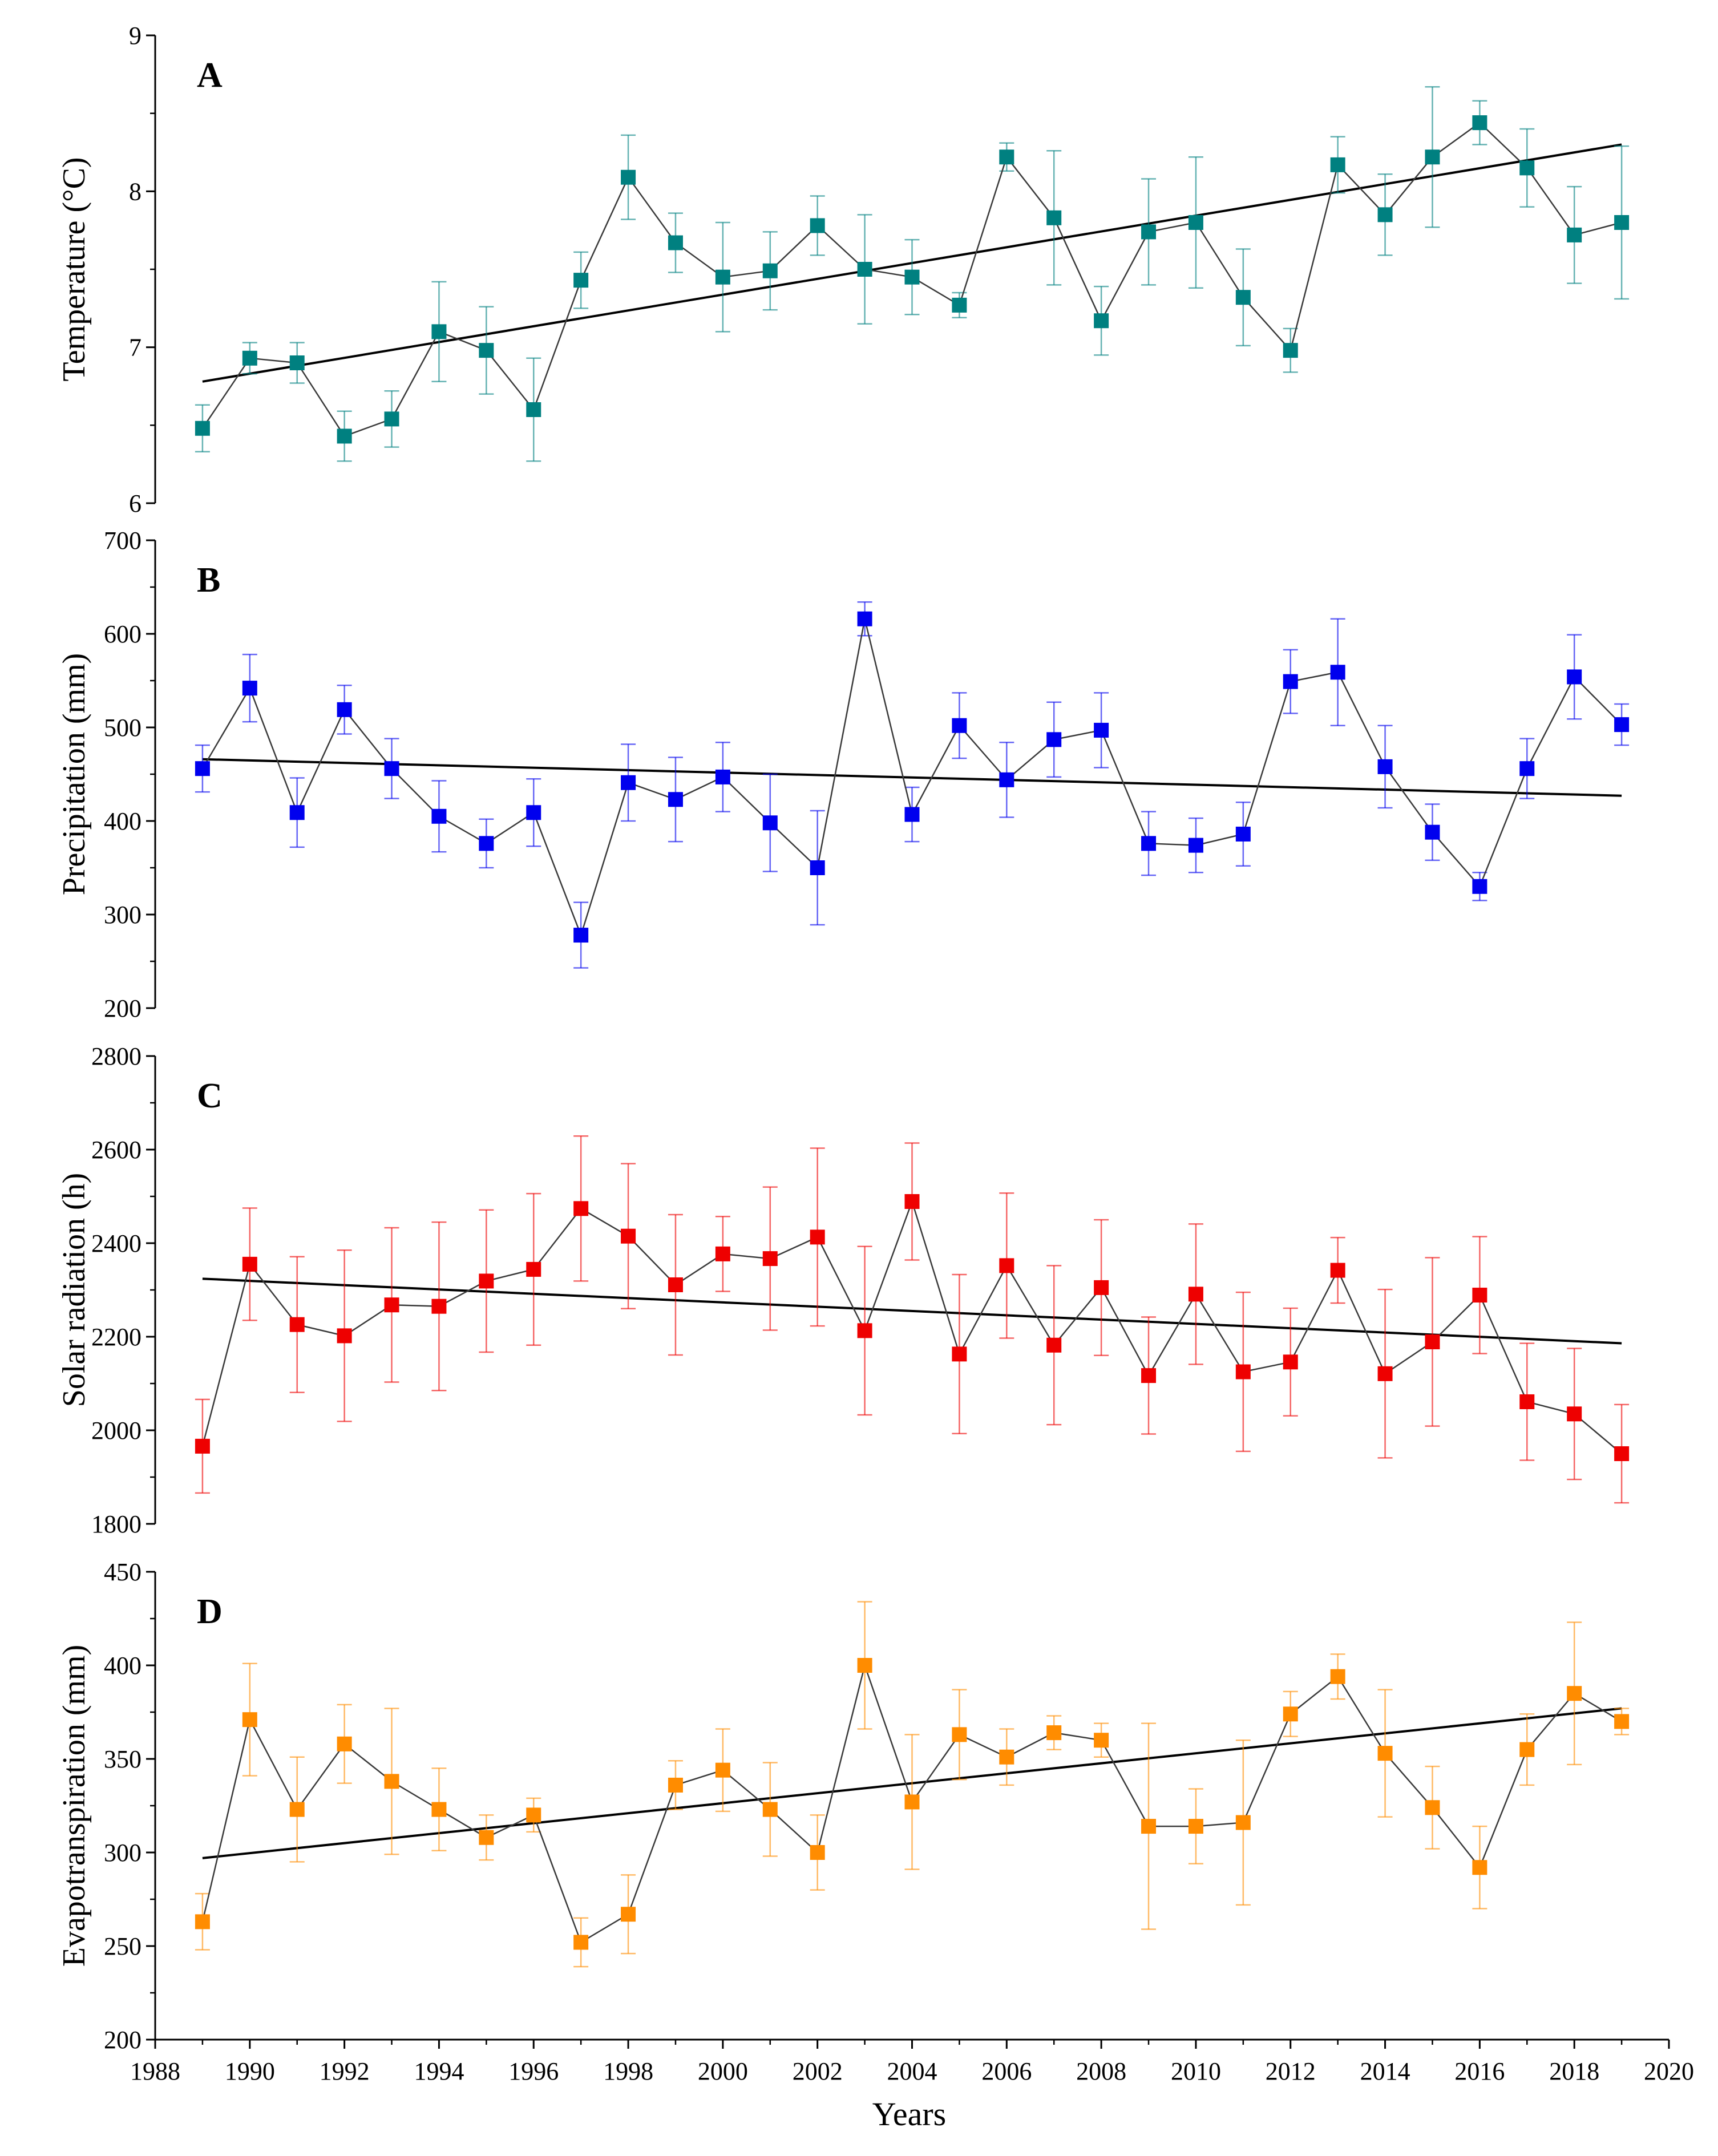  What do you see at coordinates (123, 2040) in the screenshot?
I see `y-tick-label: 200` at bounding box center [123, 2040].